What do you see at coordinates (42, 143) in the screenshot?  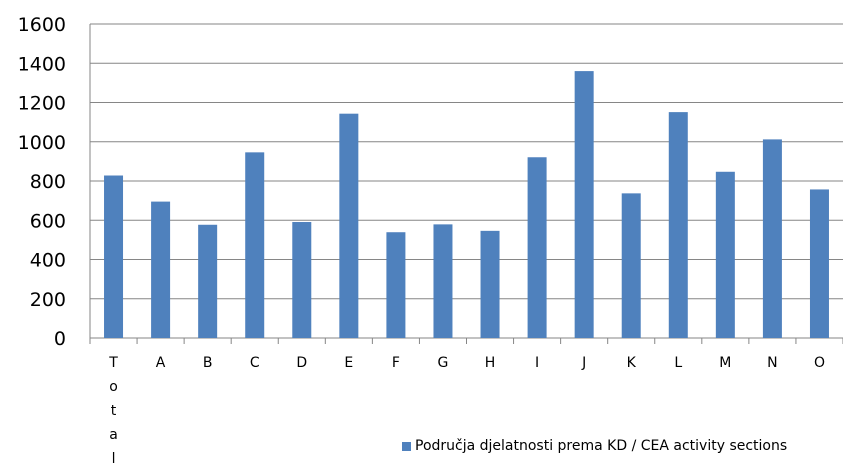 I see `y-tick-label: 1000` at bounding box center [42, 143].